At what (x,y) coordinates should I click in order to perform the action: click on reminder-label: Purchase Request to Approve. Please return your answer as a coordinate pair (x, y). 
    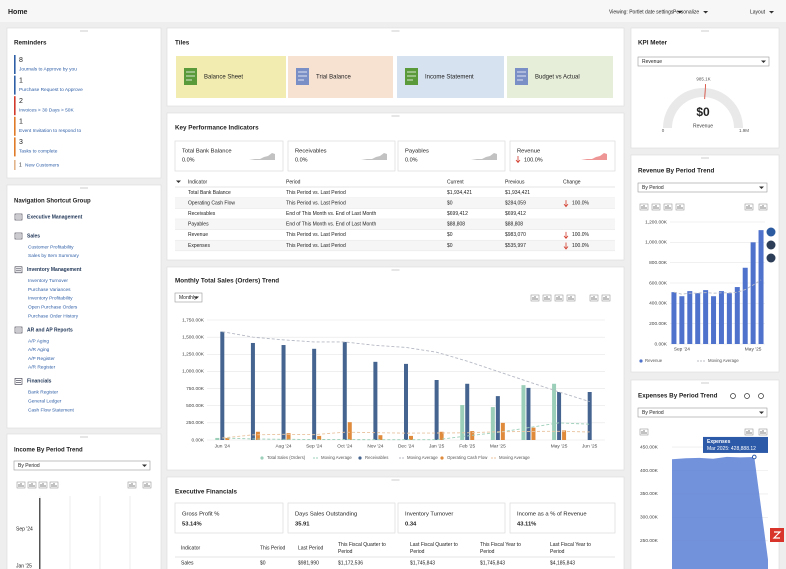
    Looking at the image, I should click on (51, 90).